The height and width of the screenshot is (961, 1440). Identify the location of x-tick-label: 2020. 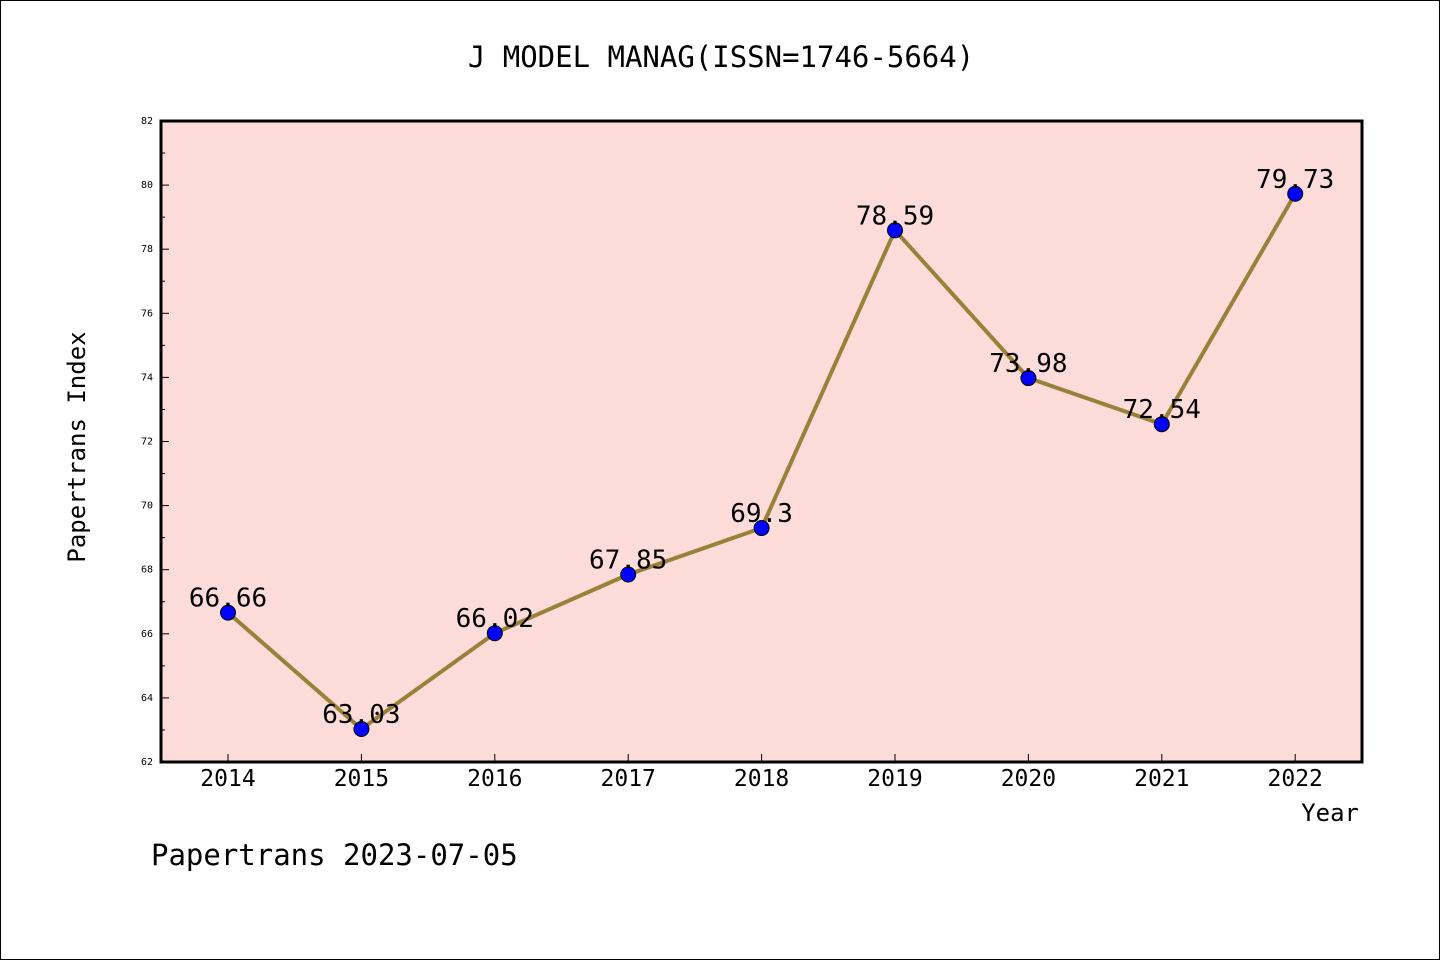
(1028, 779).